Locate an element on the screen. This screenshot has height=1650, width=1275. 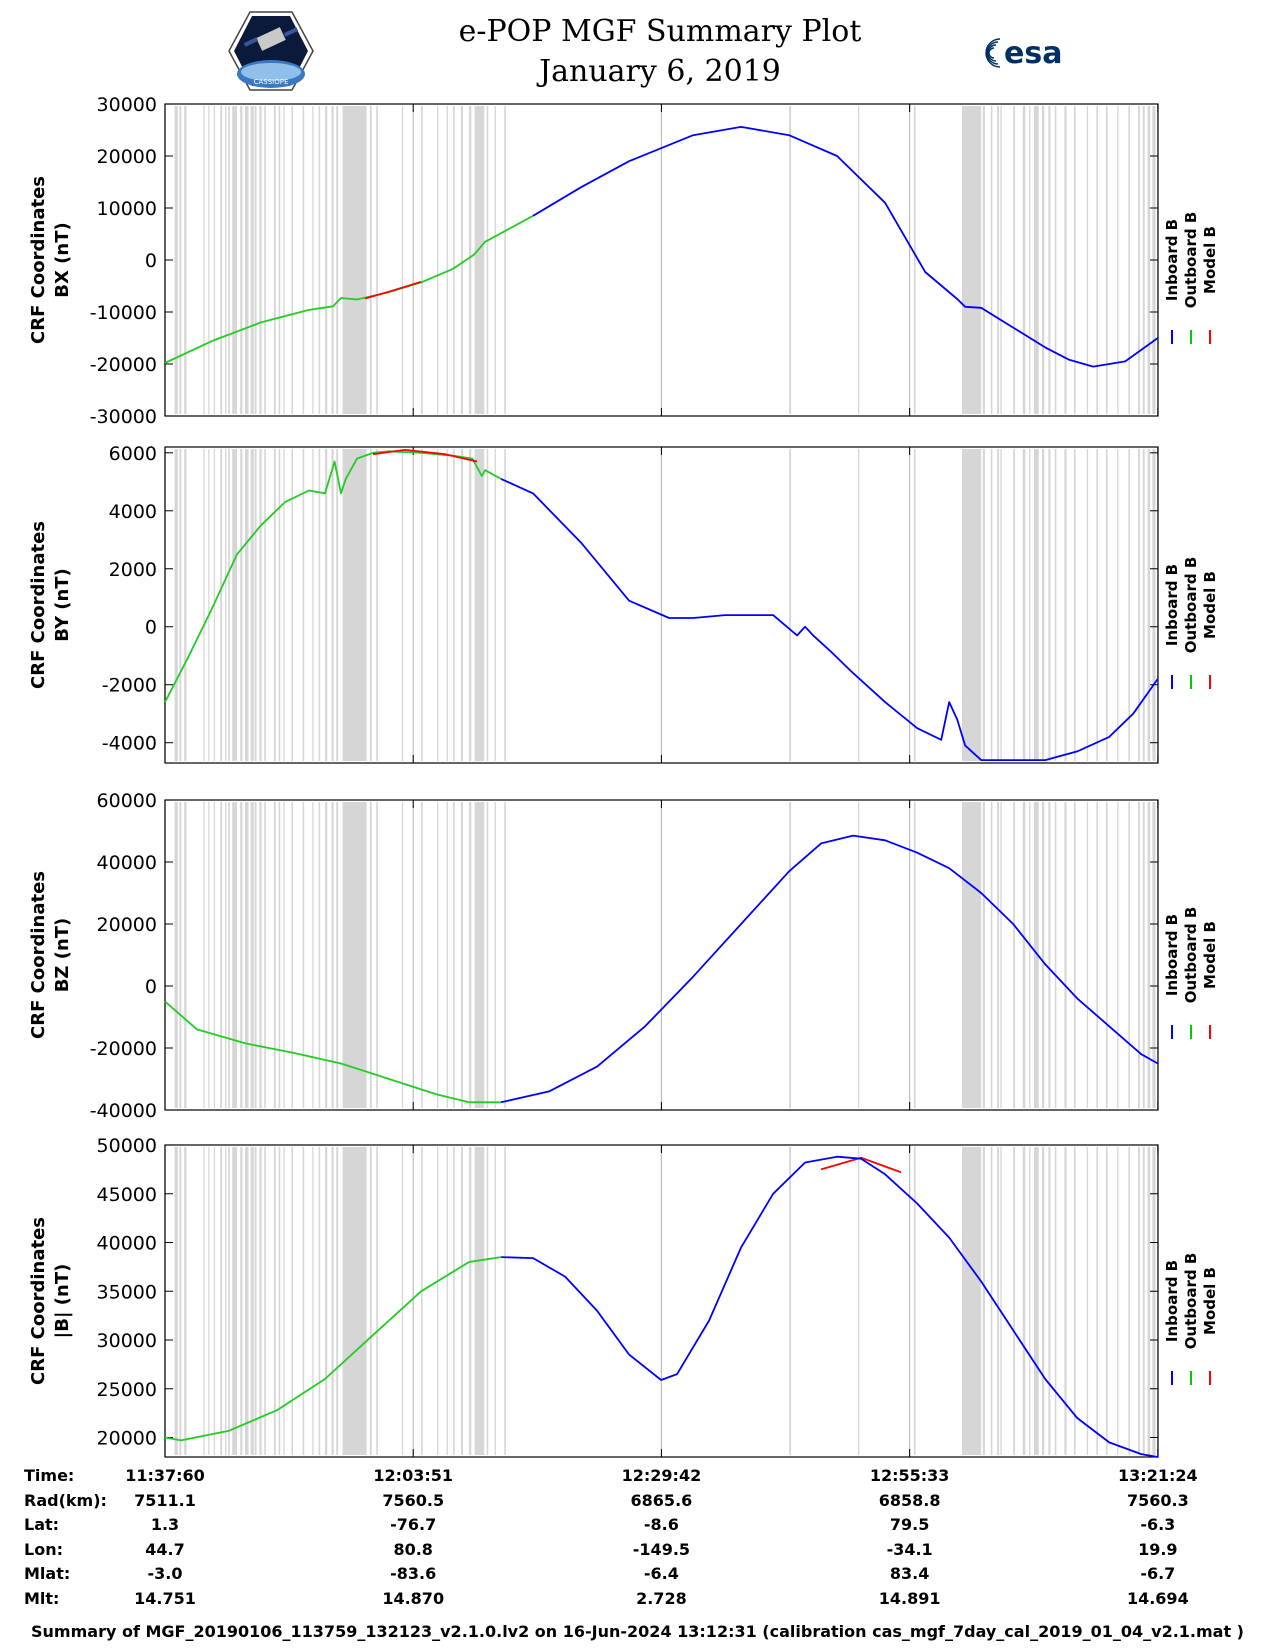
plot-date: January 6, 2019 is located at coordinates (660, 71).